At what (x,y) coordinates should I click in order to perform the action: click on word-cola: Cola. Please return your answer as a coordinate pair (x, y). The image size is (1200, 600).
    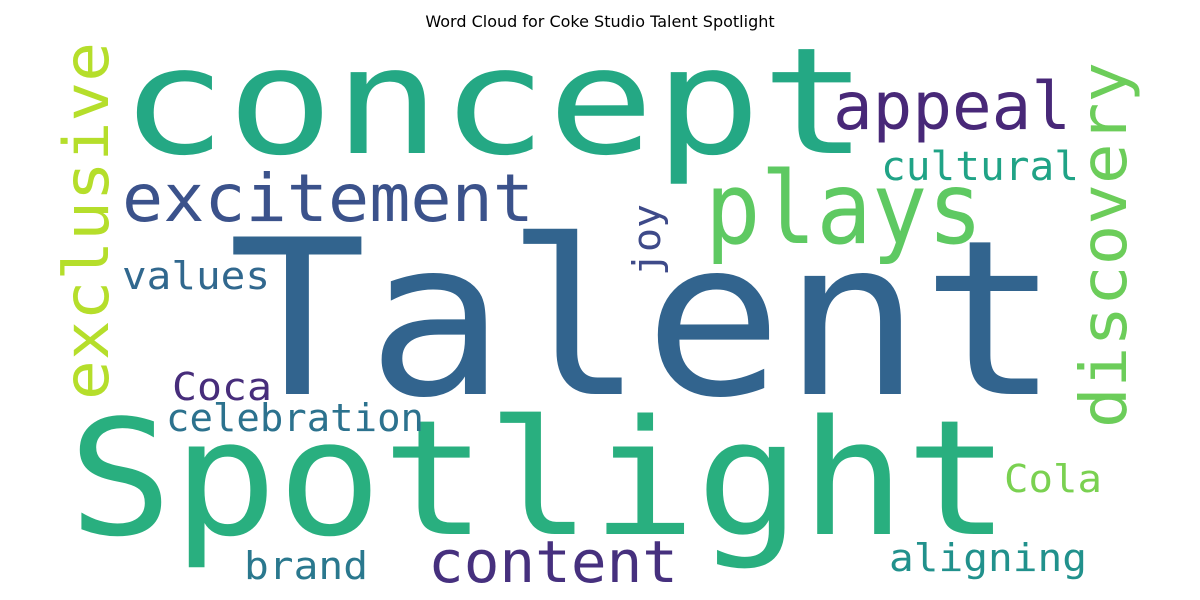
    Looking at the image, I should click on (1053, 479).